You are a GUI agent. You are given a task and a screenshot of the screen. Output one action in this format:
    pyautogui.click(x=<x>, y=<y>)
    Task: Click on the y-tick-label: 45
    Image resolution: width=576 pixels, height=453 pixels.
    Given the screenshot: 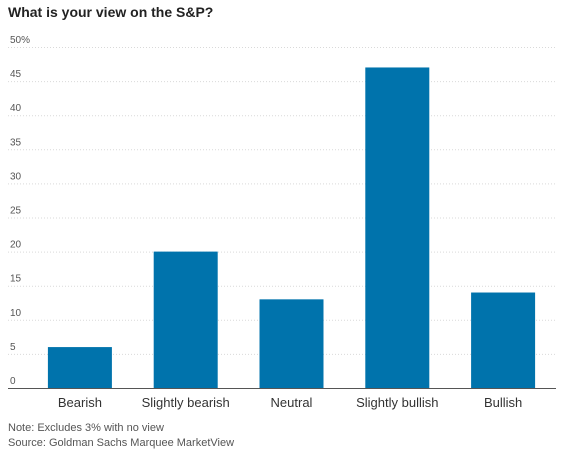 What is the action you would take?
    pyautogui.click(x=16, y=74)
    